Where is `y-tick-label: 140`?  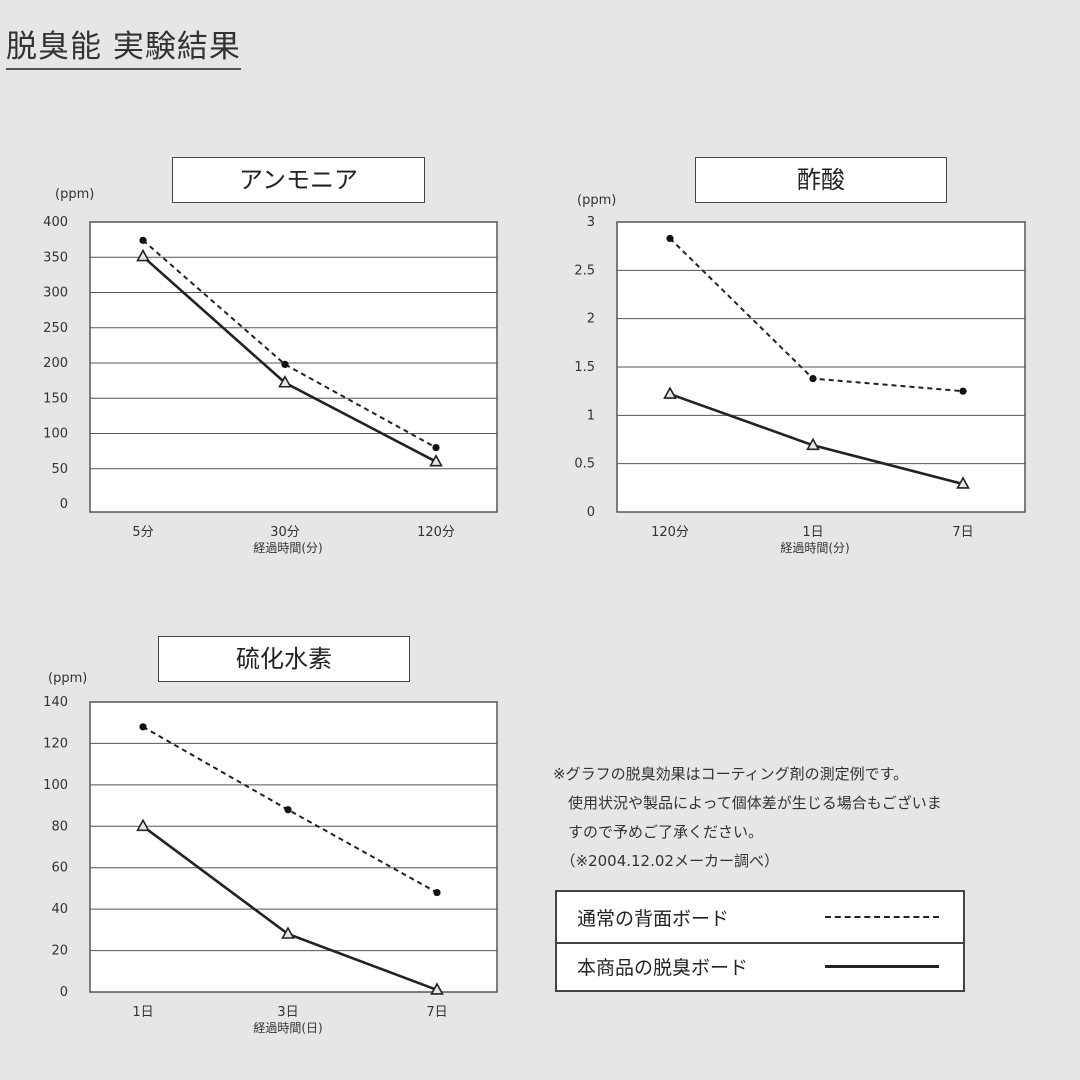
y-tick-label: 140 is located at coordinates (55, 702).